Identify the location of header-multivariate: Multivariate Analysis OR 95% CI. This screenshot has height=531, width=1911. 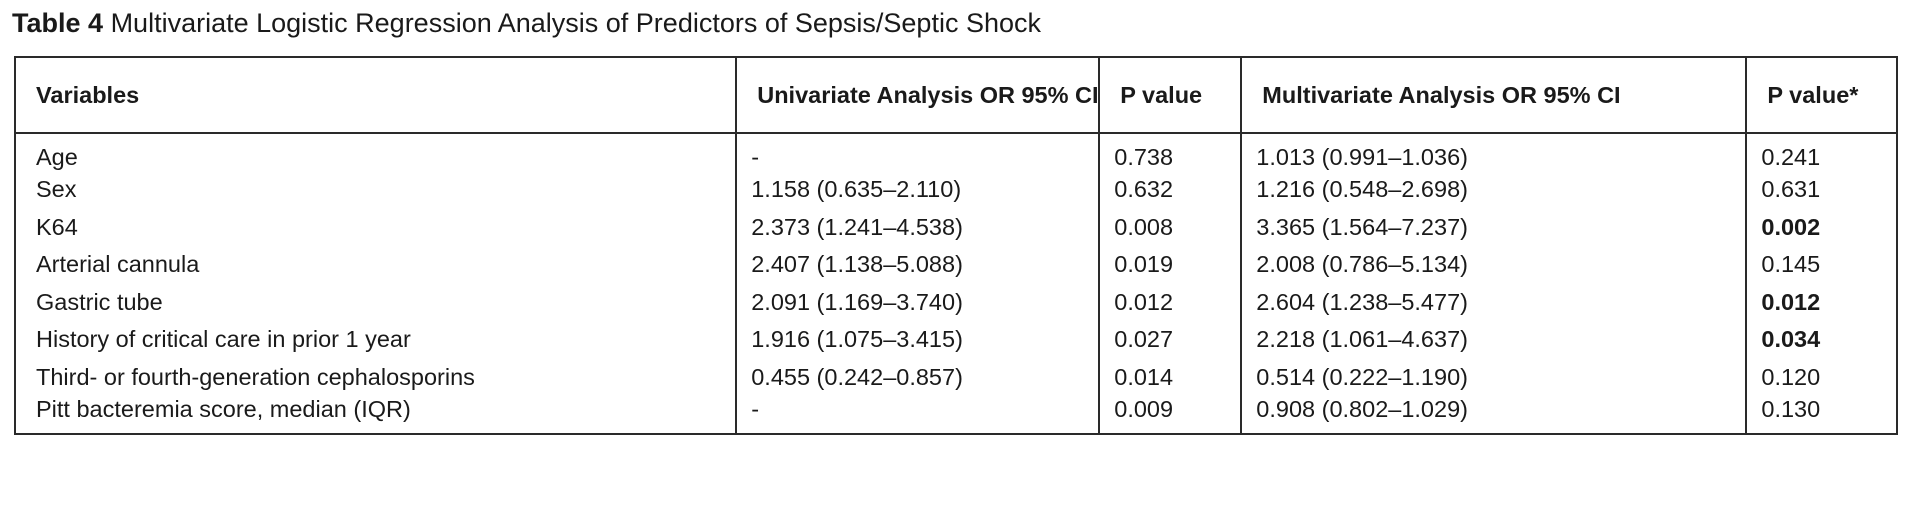
(1494, 95).